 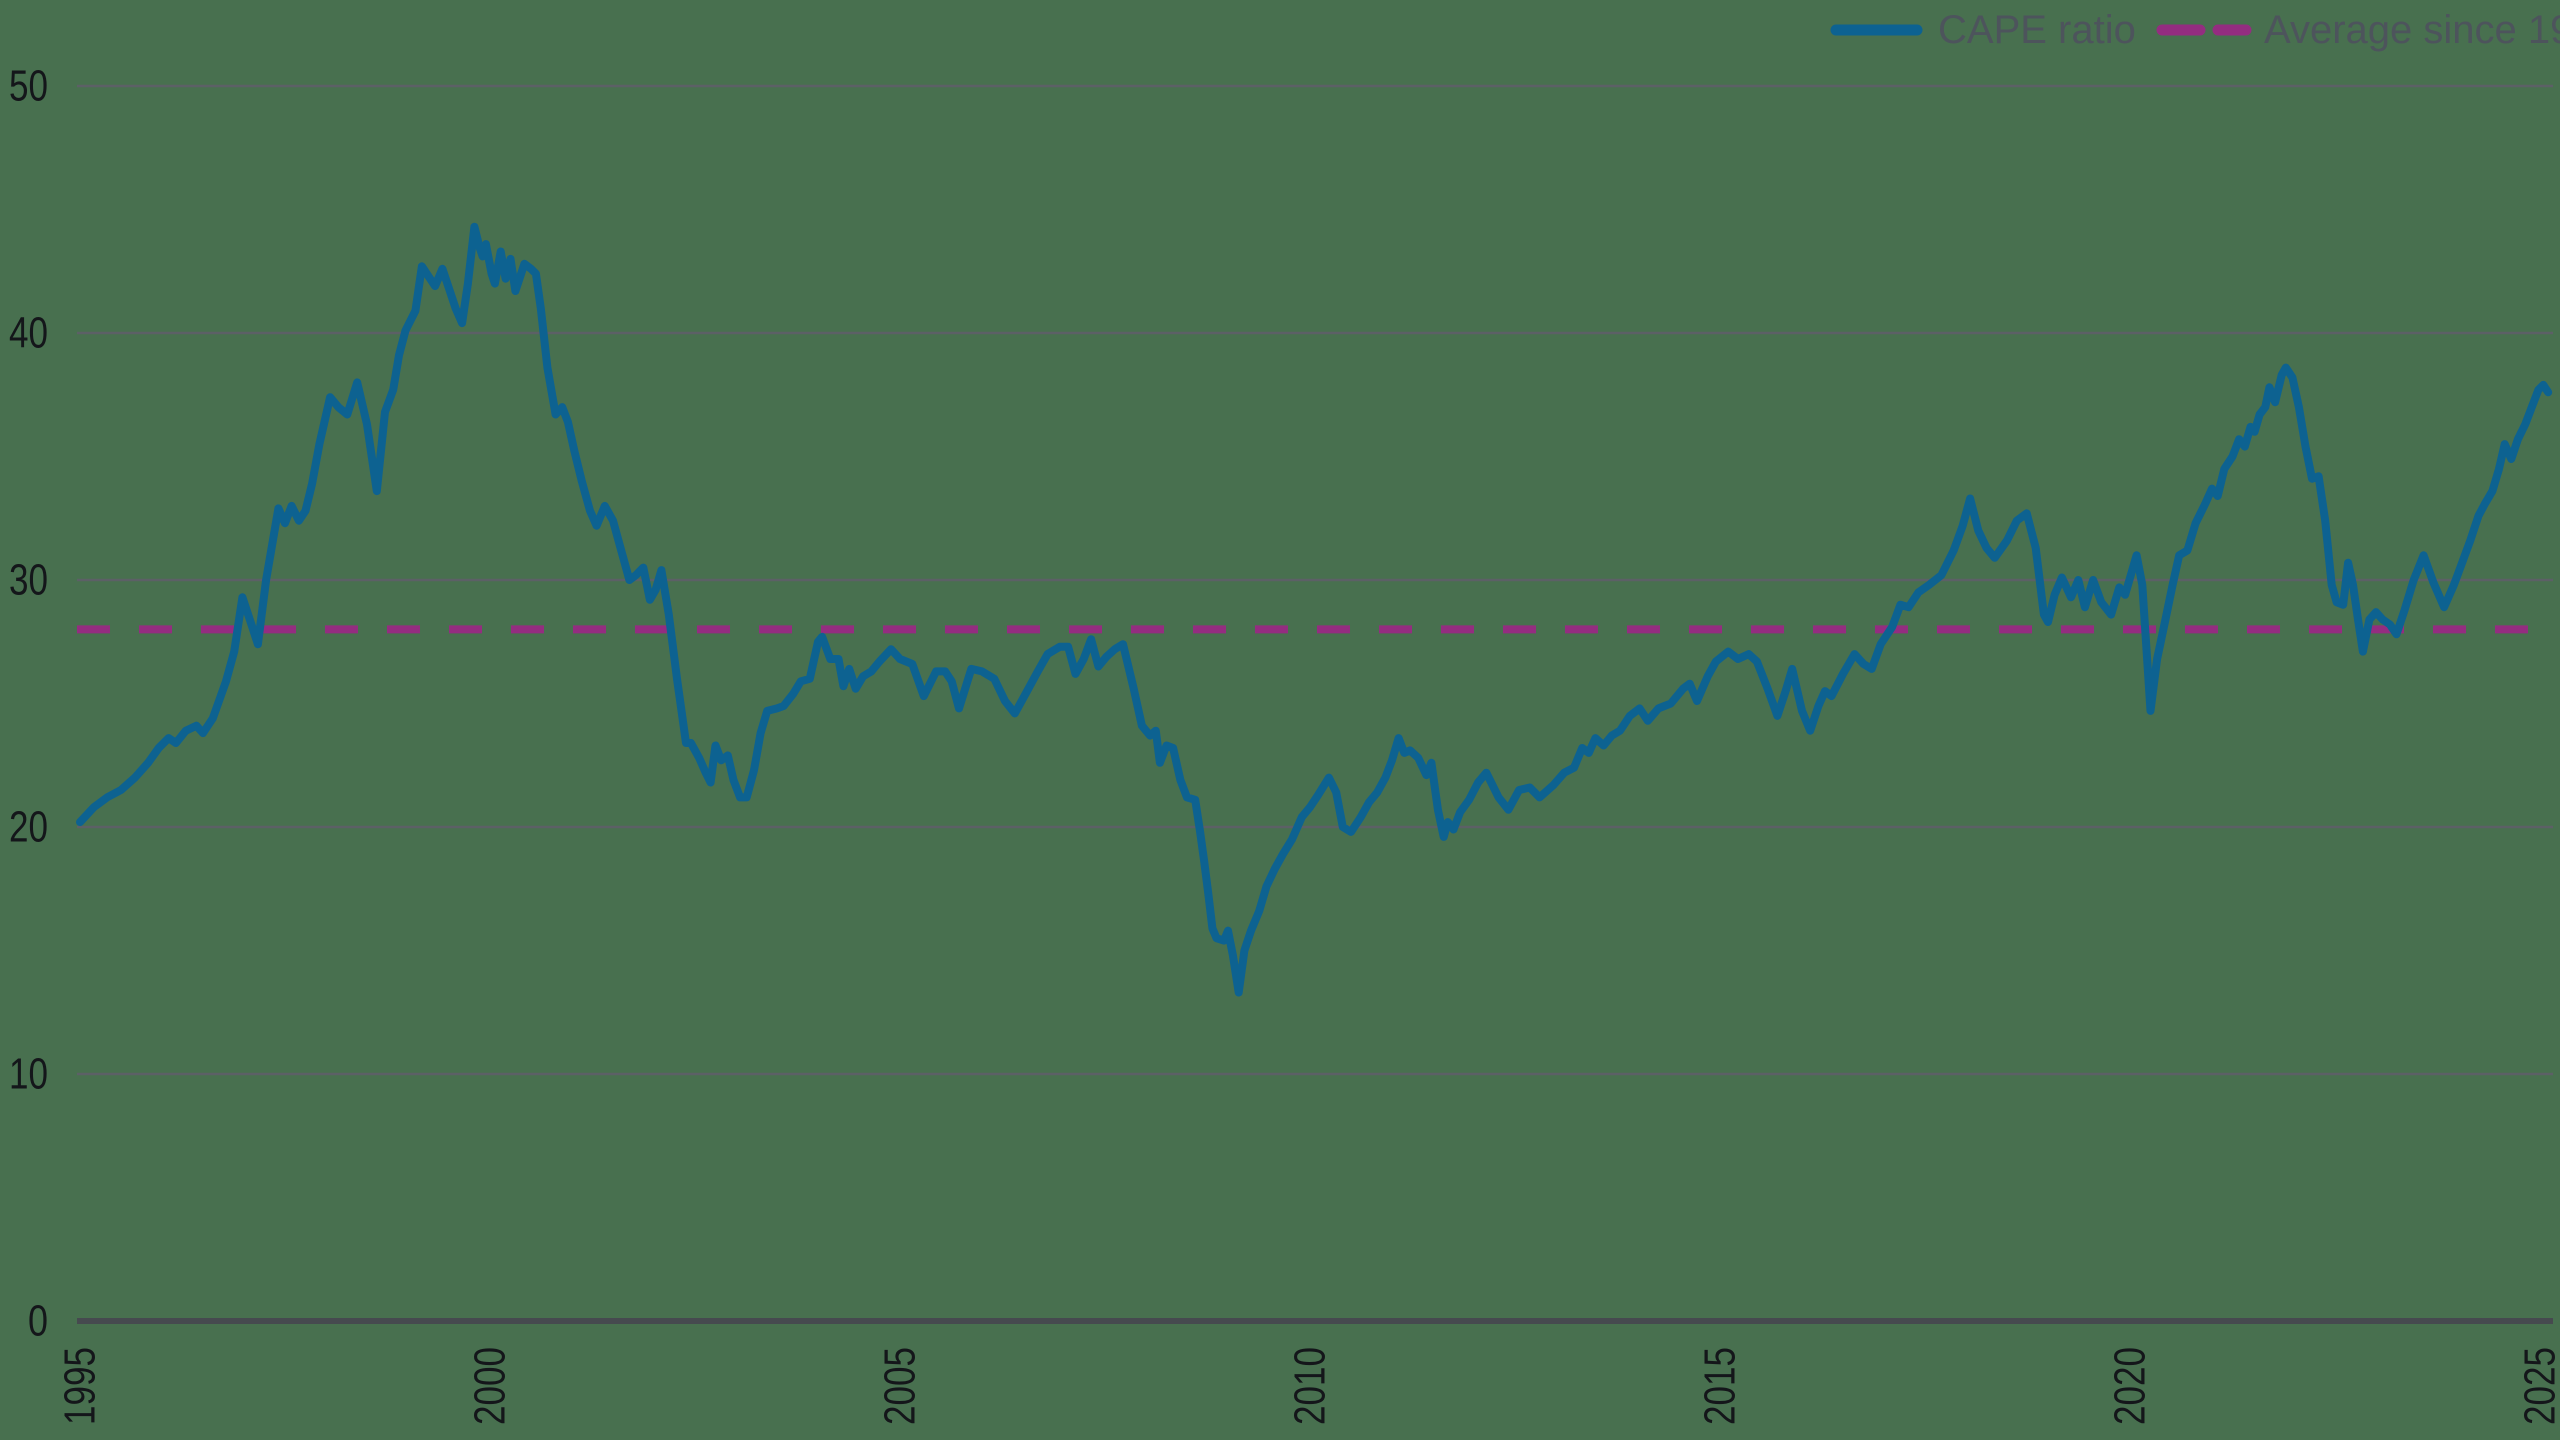 I want to click on x-tick-label: 2020, so click(x=2130, y=1386).